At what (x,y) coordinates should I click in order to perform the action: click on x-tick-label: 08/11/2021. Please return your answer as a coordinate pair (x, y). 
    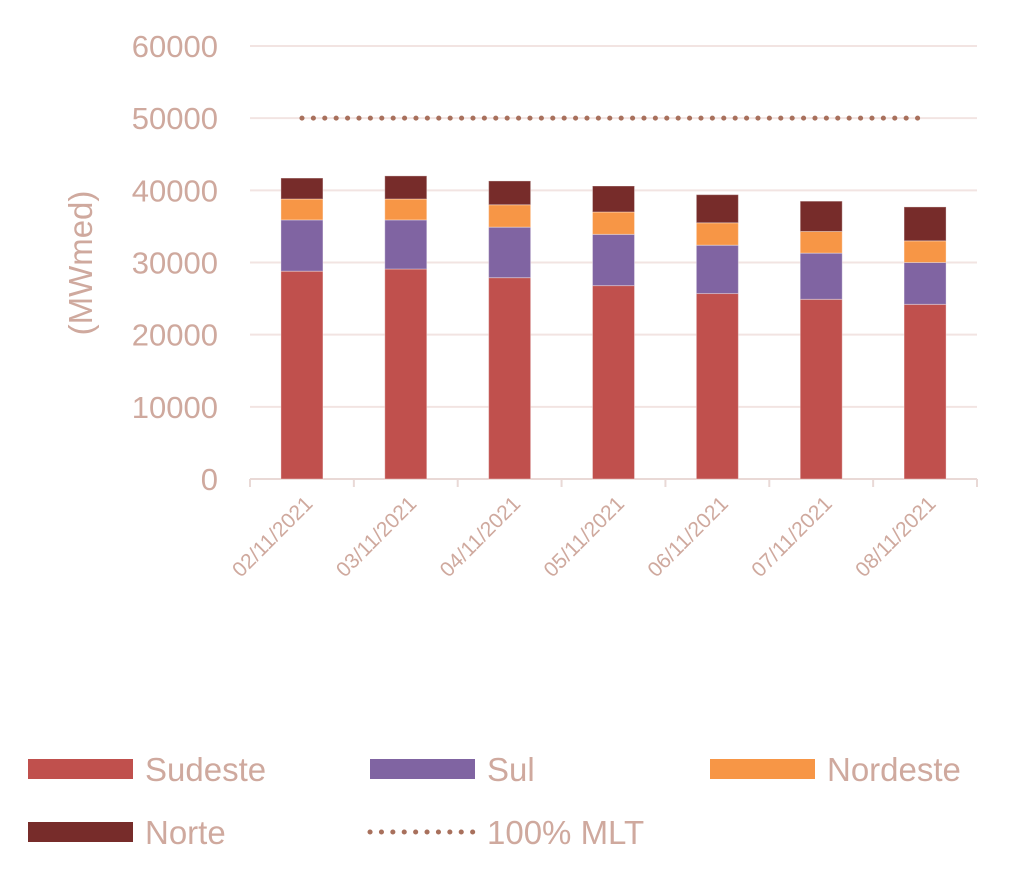
    Looking at the image, I should click on (895, 536).